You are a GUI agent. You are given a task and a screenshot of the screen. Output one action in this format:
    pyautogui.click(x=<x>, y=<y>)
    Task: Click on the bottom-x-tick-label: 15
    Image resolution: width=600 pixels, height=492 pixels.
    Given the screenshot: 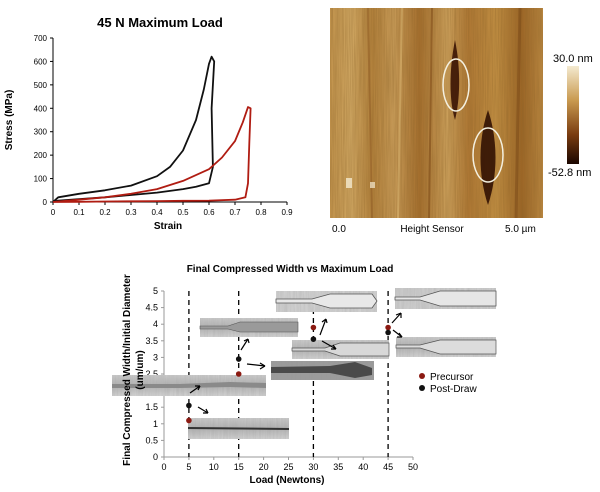 What is the action you would take?
    pyautogui.click(x=239, y=467)
    